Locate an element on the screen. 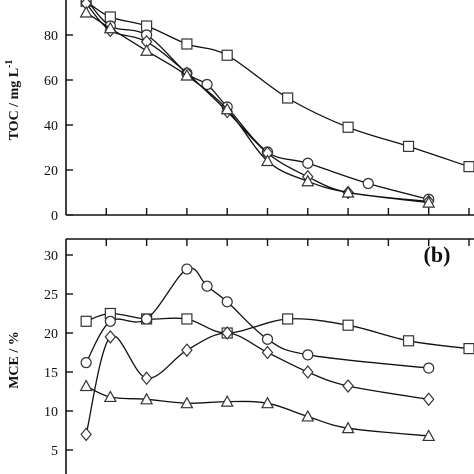  series-line-triangle is located at coordinates (257, 411).